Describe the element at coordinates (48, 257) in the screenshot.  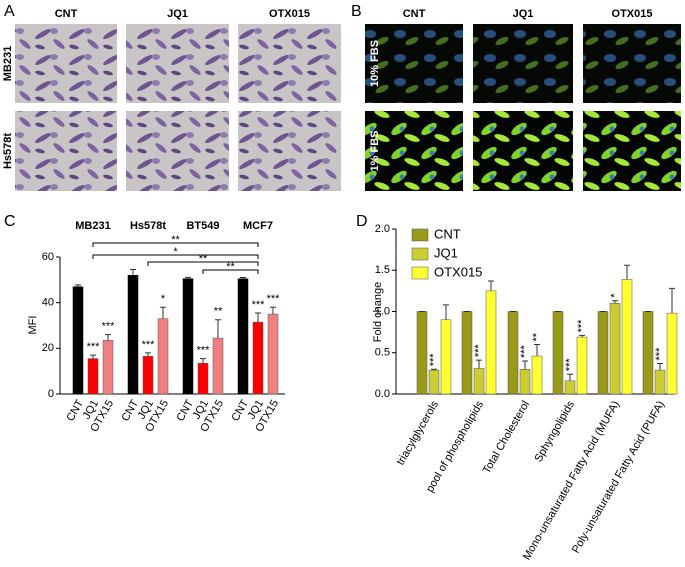
I see `y-tick-label: 60` at that location.